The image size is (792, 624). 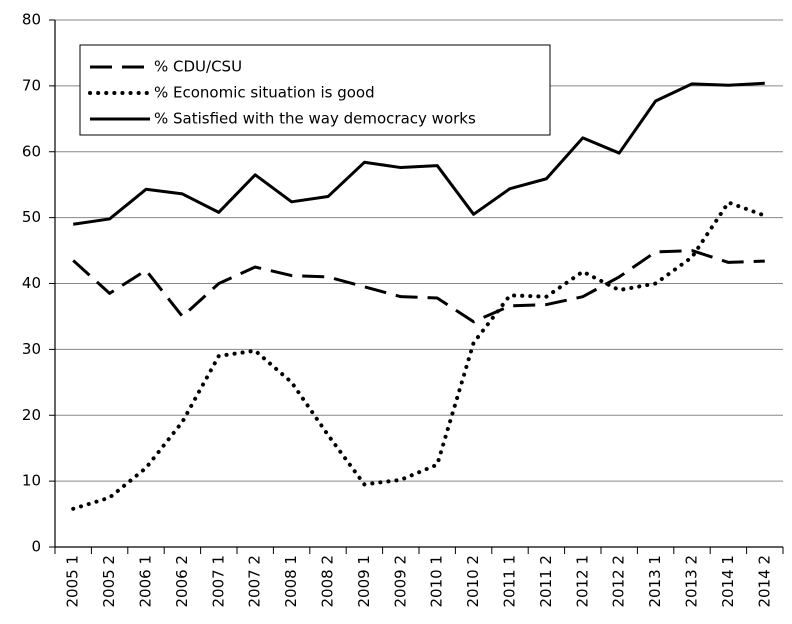 I want to click on series-line, so click(x=418, y=286).